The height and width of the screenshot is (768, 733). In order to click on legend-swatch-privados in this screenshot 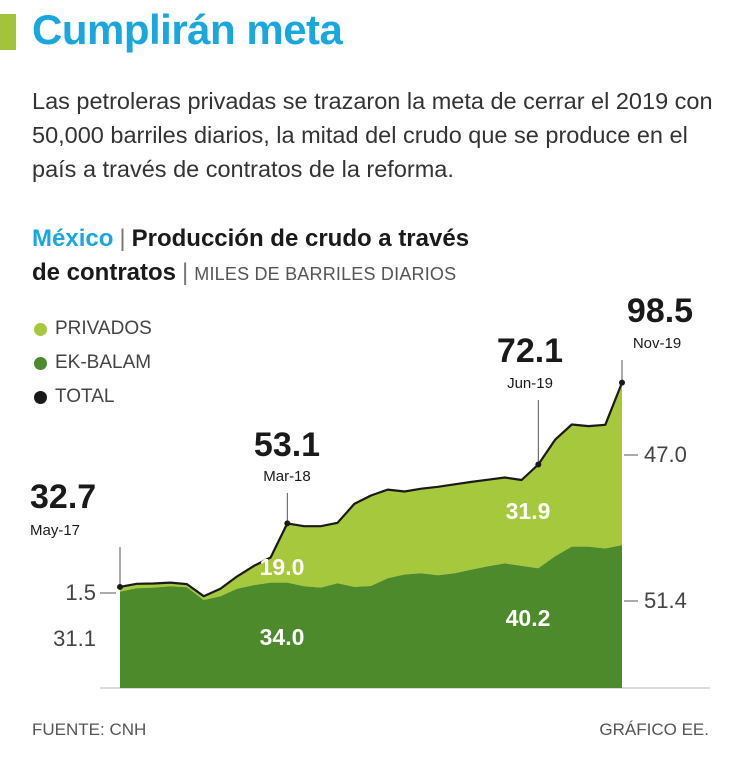, I will do `click(40, 329)`.